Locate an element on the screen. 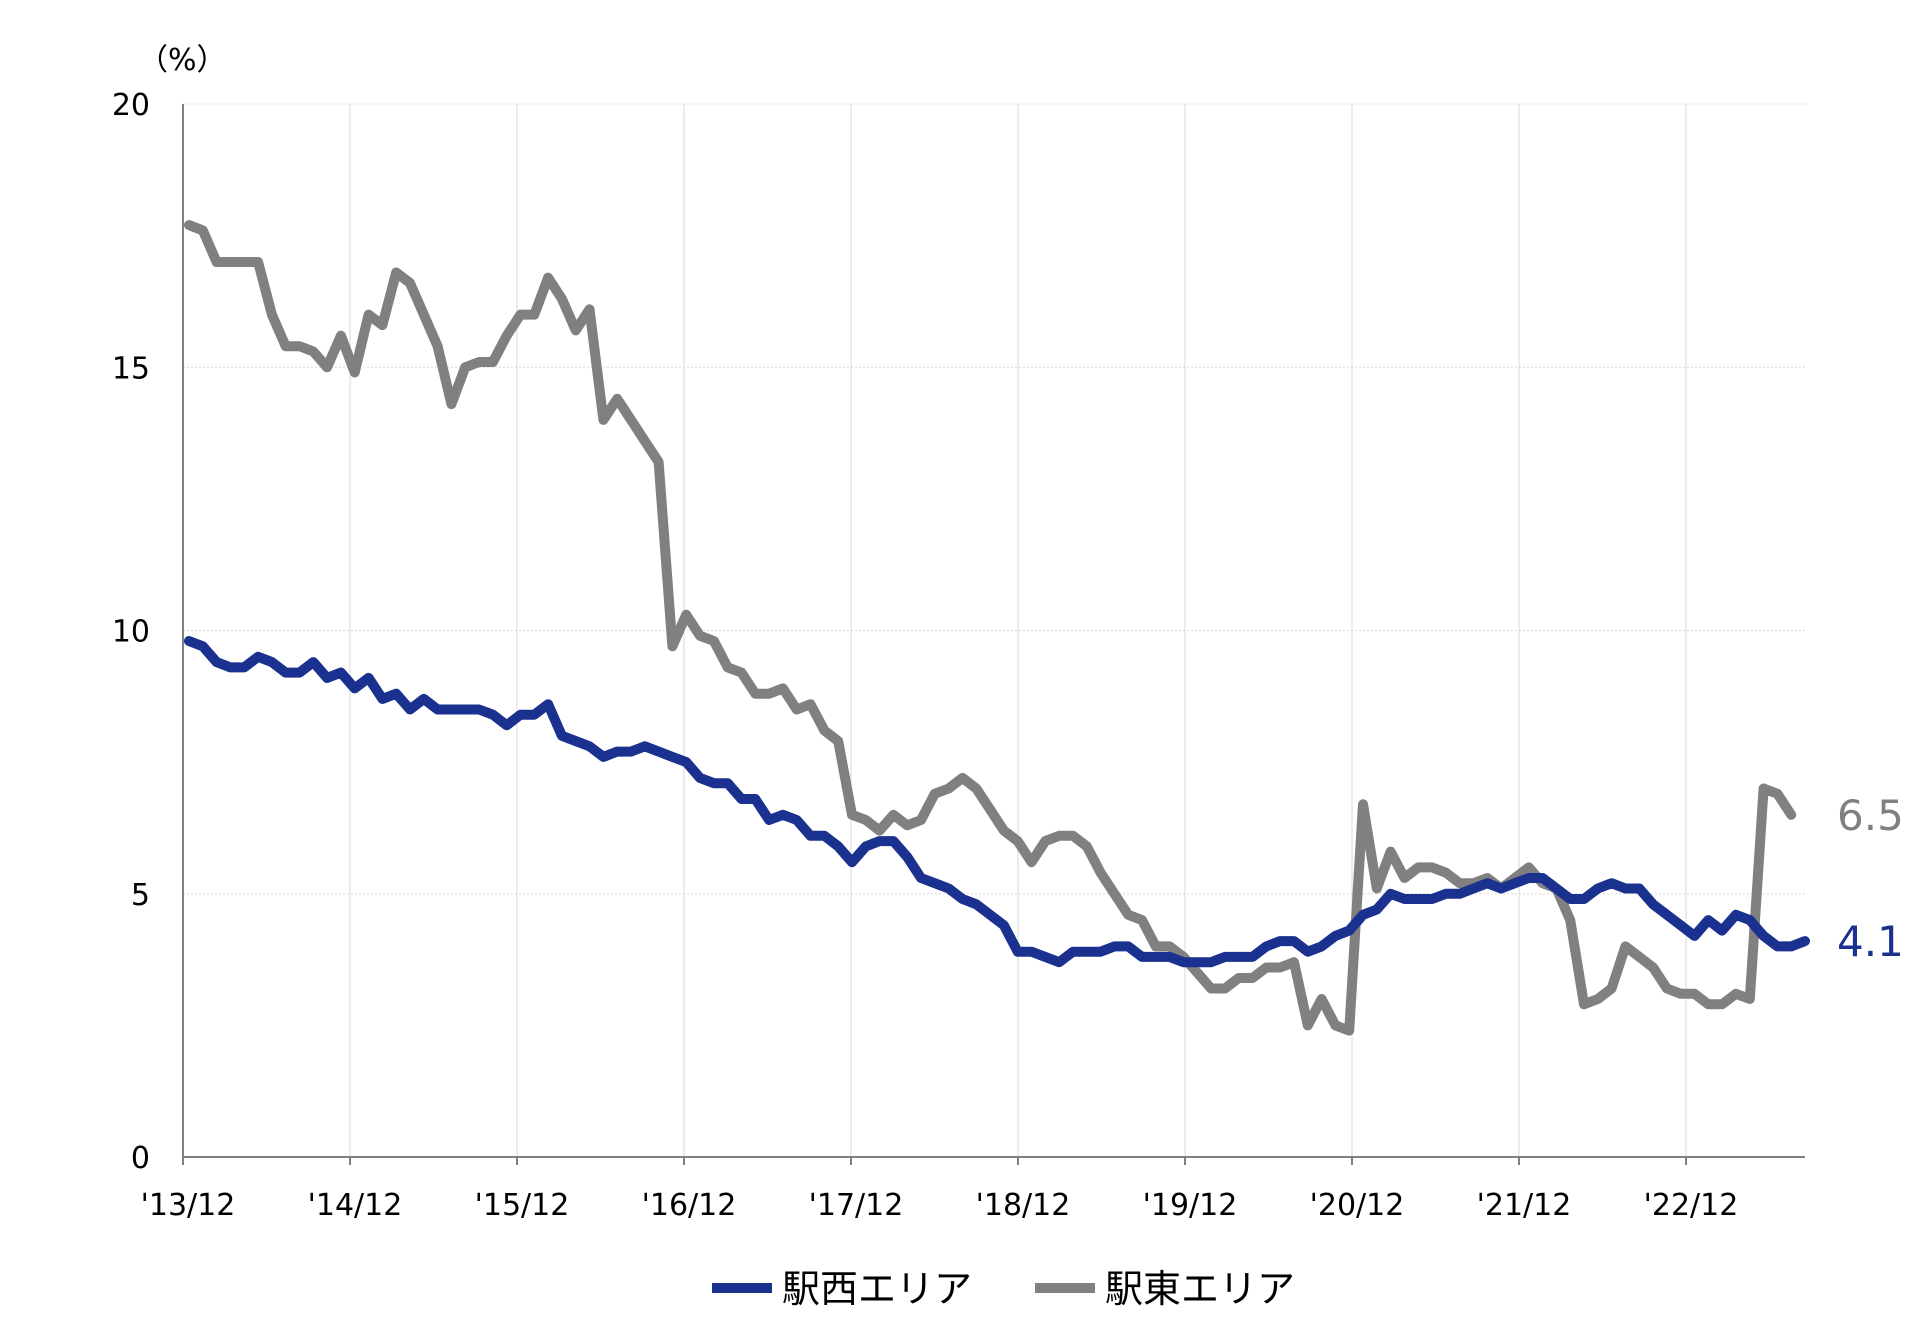 The height and width of the screenshot is (1329, 1919). y-tick-label: 20 is located at coordinates (131, 105).